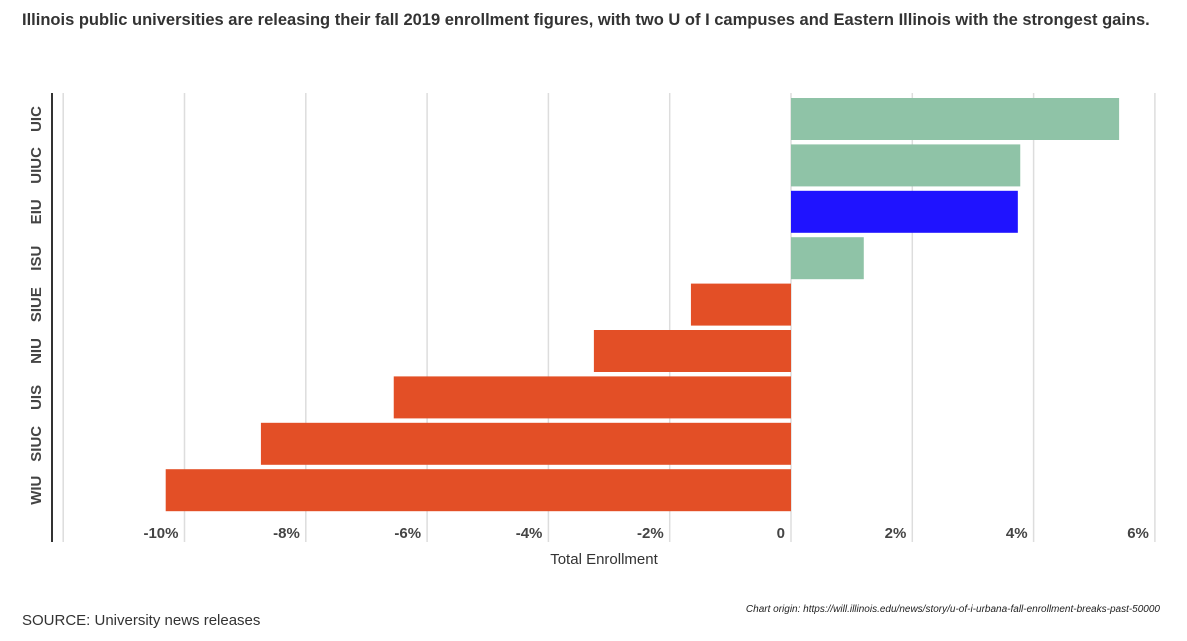 Image resolution: width=1187 pixels, height=641 pixels. I want to click on y-tick-label: SIUE, so click(36, 304).